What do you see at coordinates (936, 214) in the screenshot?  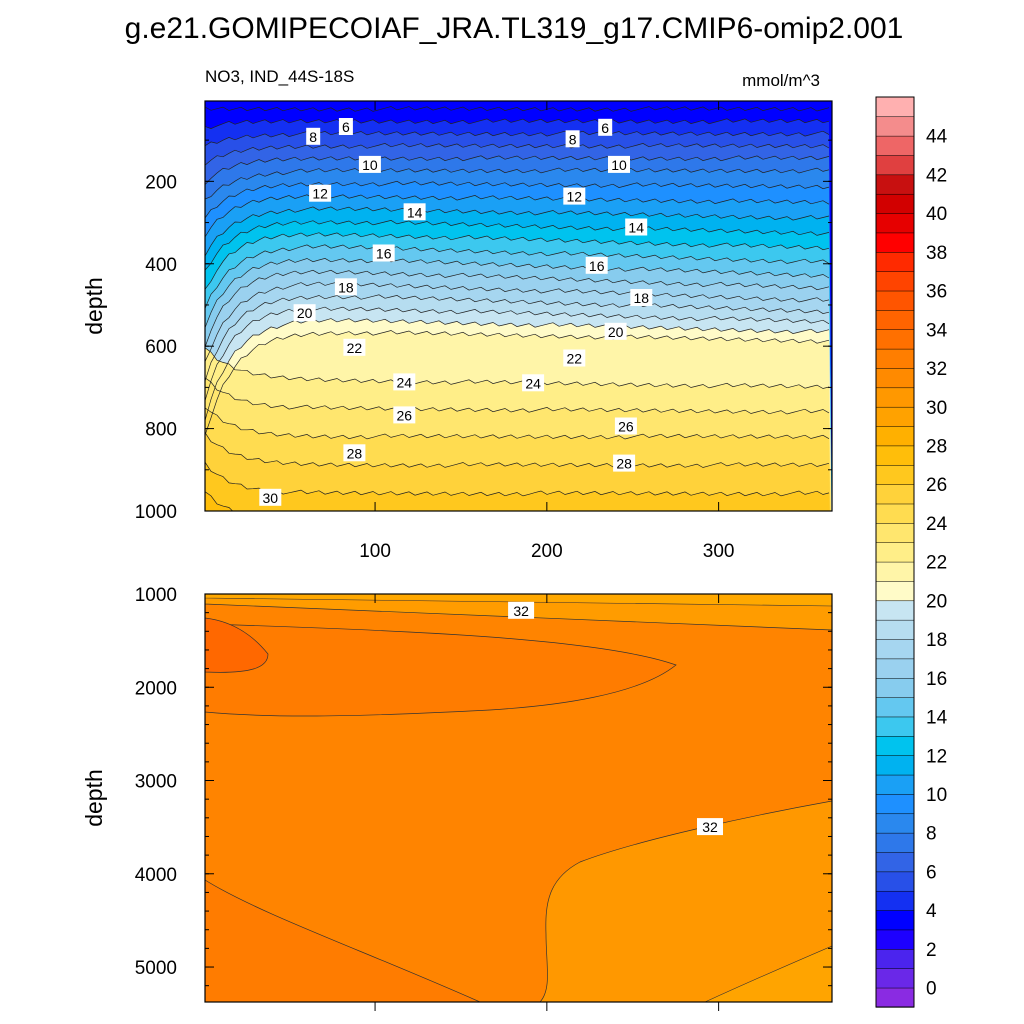 I see `colorbar-label: 40` at bounding box center [936, 214].